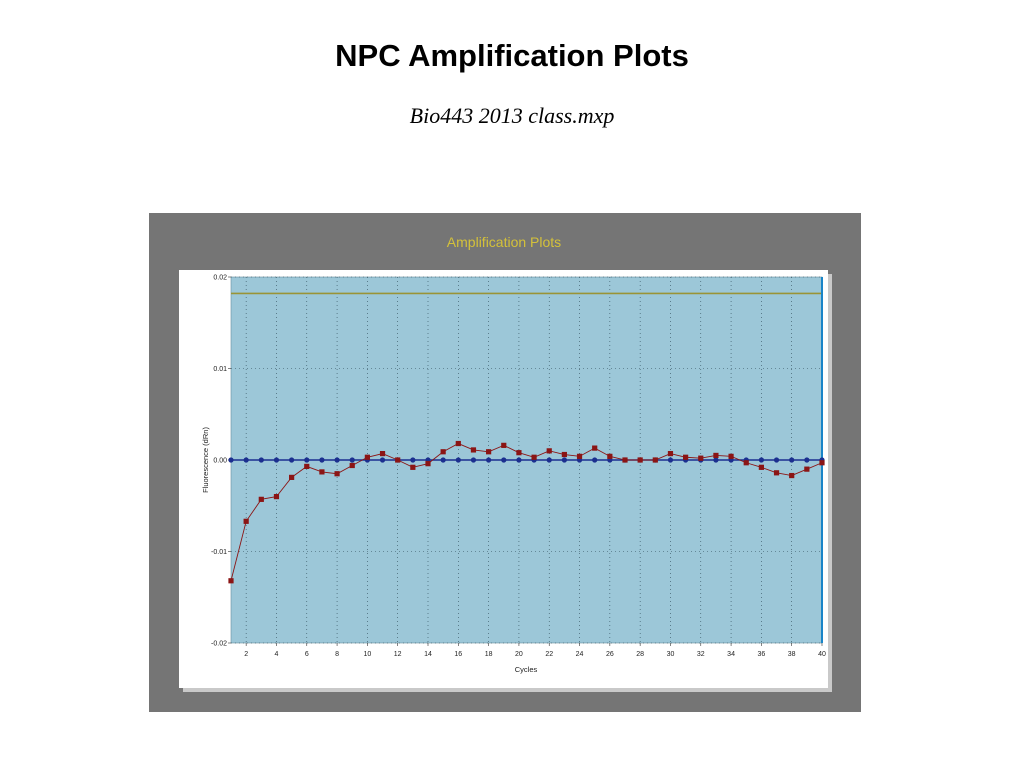  Describe the element at coordinates (731, 654) in the screenshot. I see `x-tick-label: 34` at that location.